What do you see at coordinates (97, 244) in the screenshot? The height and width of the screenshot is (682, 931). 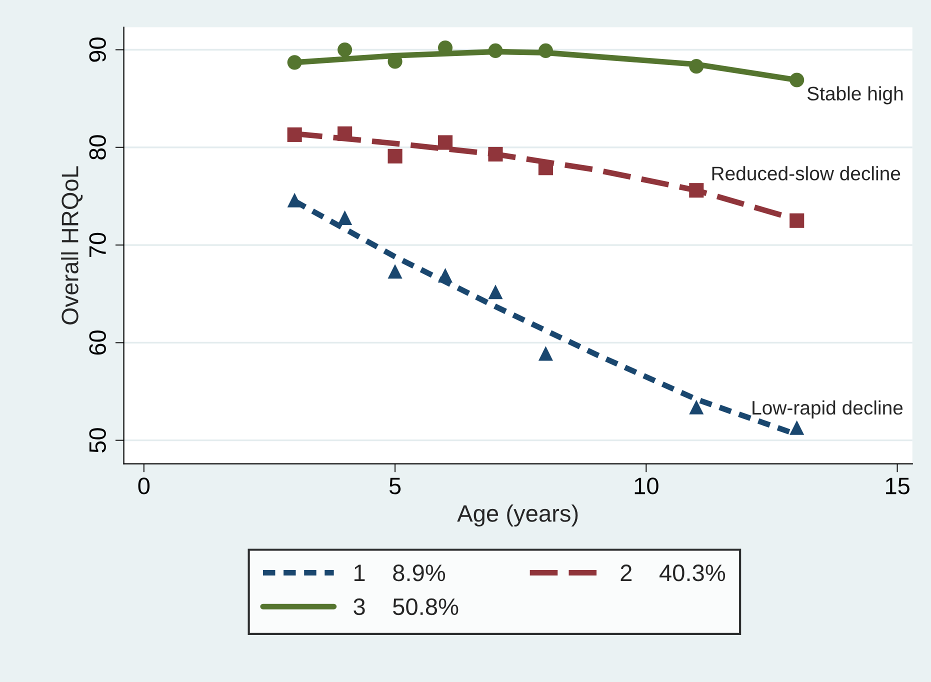 I see `y-tick-label: 70` at bounding box center [97, 244].